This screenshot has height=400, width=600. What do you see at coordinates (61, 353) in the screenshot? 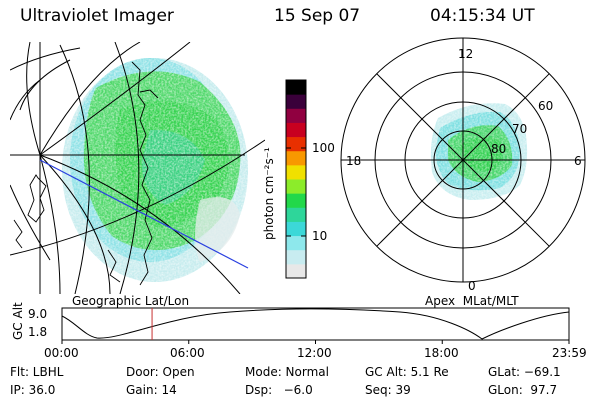
I see `time-tick-0: 00:00` at bounding box center [61, 353].